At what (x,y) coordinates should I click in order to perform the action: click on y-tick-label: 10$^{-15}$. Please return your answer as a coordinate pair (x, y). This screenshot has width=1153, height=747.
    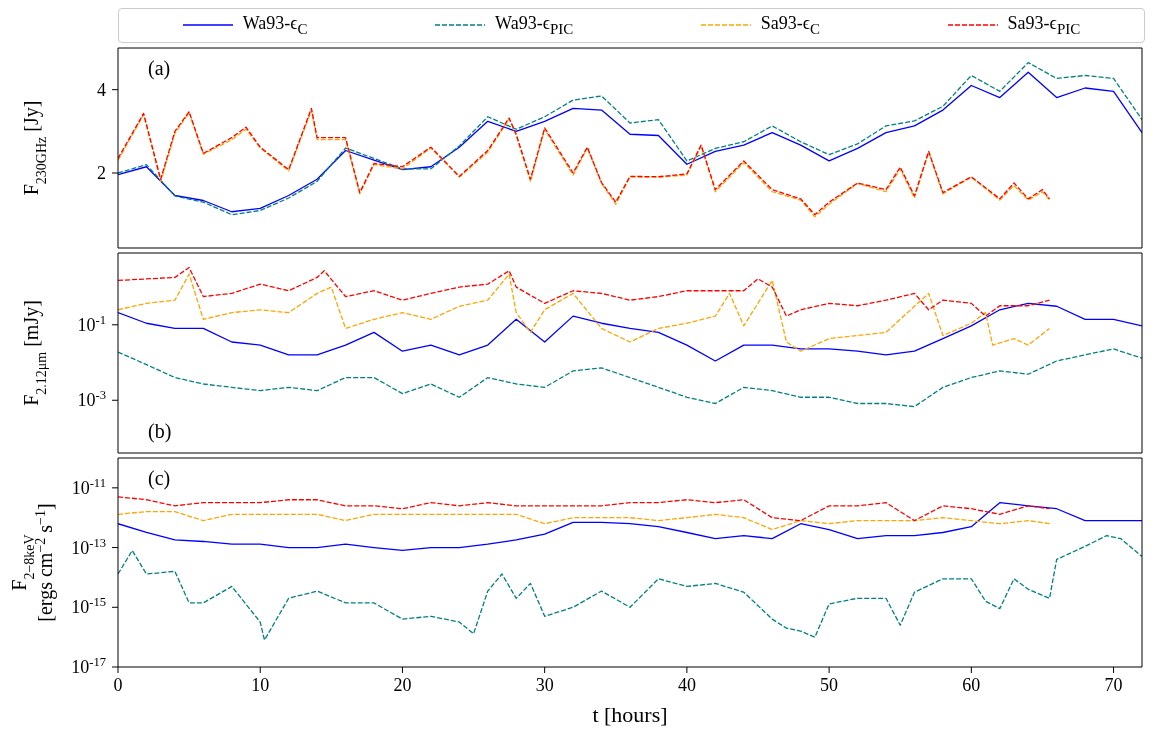
    Looking at the image, I should click on (88, 605).